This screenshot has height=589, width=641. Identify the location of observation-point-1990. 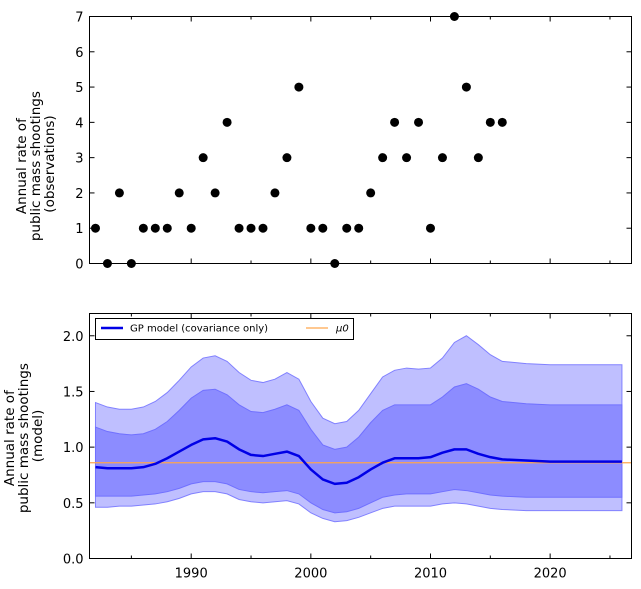
(191, 228).